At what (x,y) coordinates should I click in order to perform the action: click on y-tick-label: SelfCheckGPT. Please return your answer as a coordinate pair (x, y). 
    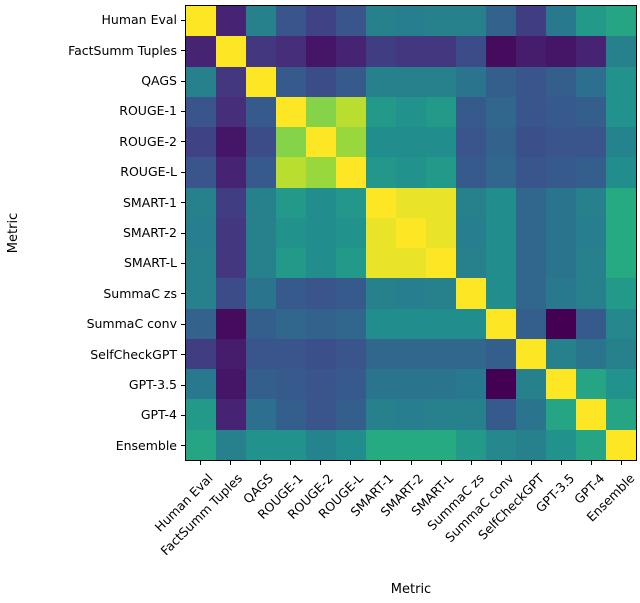
    Looking at the image, I should click on (133, 354).